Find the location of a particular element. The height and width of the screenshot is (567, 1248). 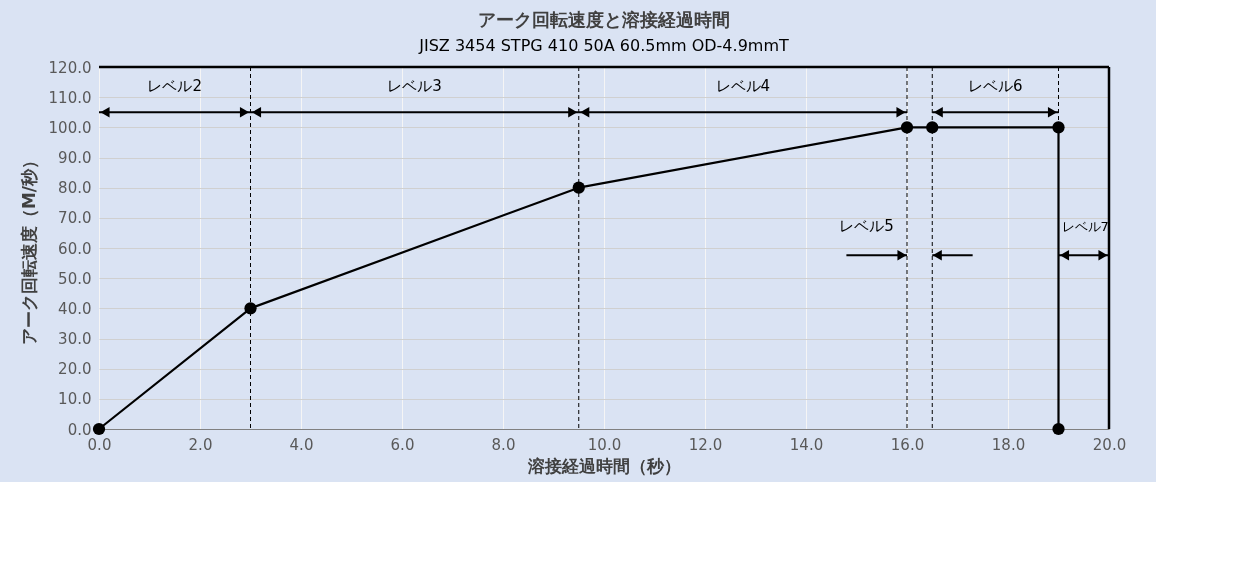

x-tick-label: 4.0 is located at coordinates (301, 444).